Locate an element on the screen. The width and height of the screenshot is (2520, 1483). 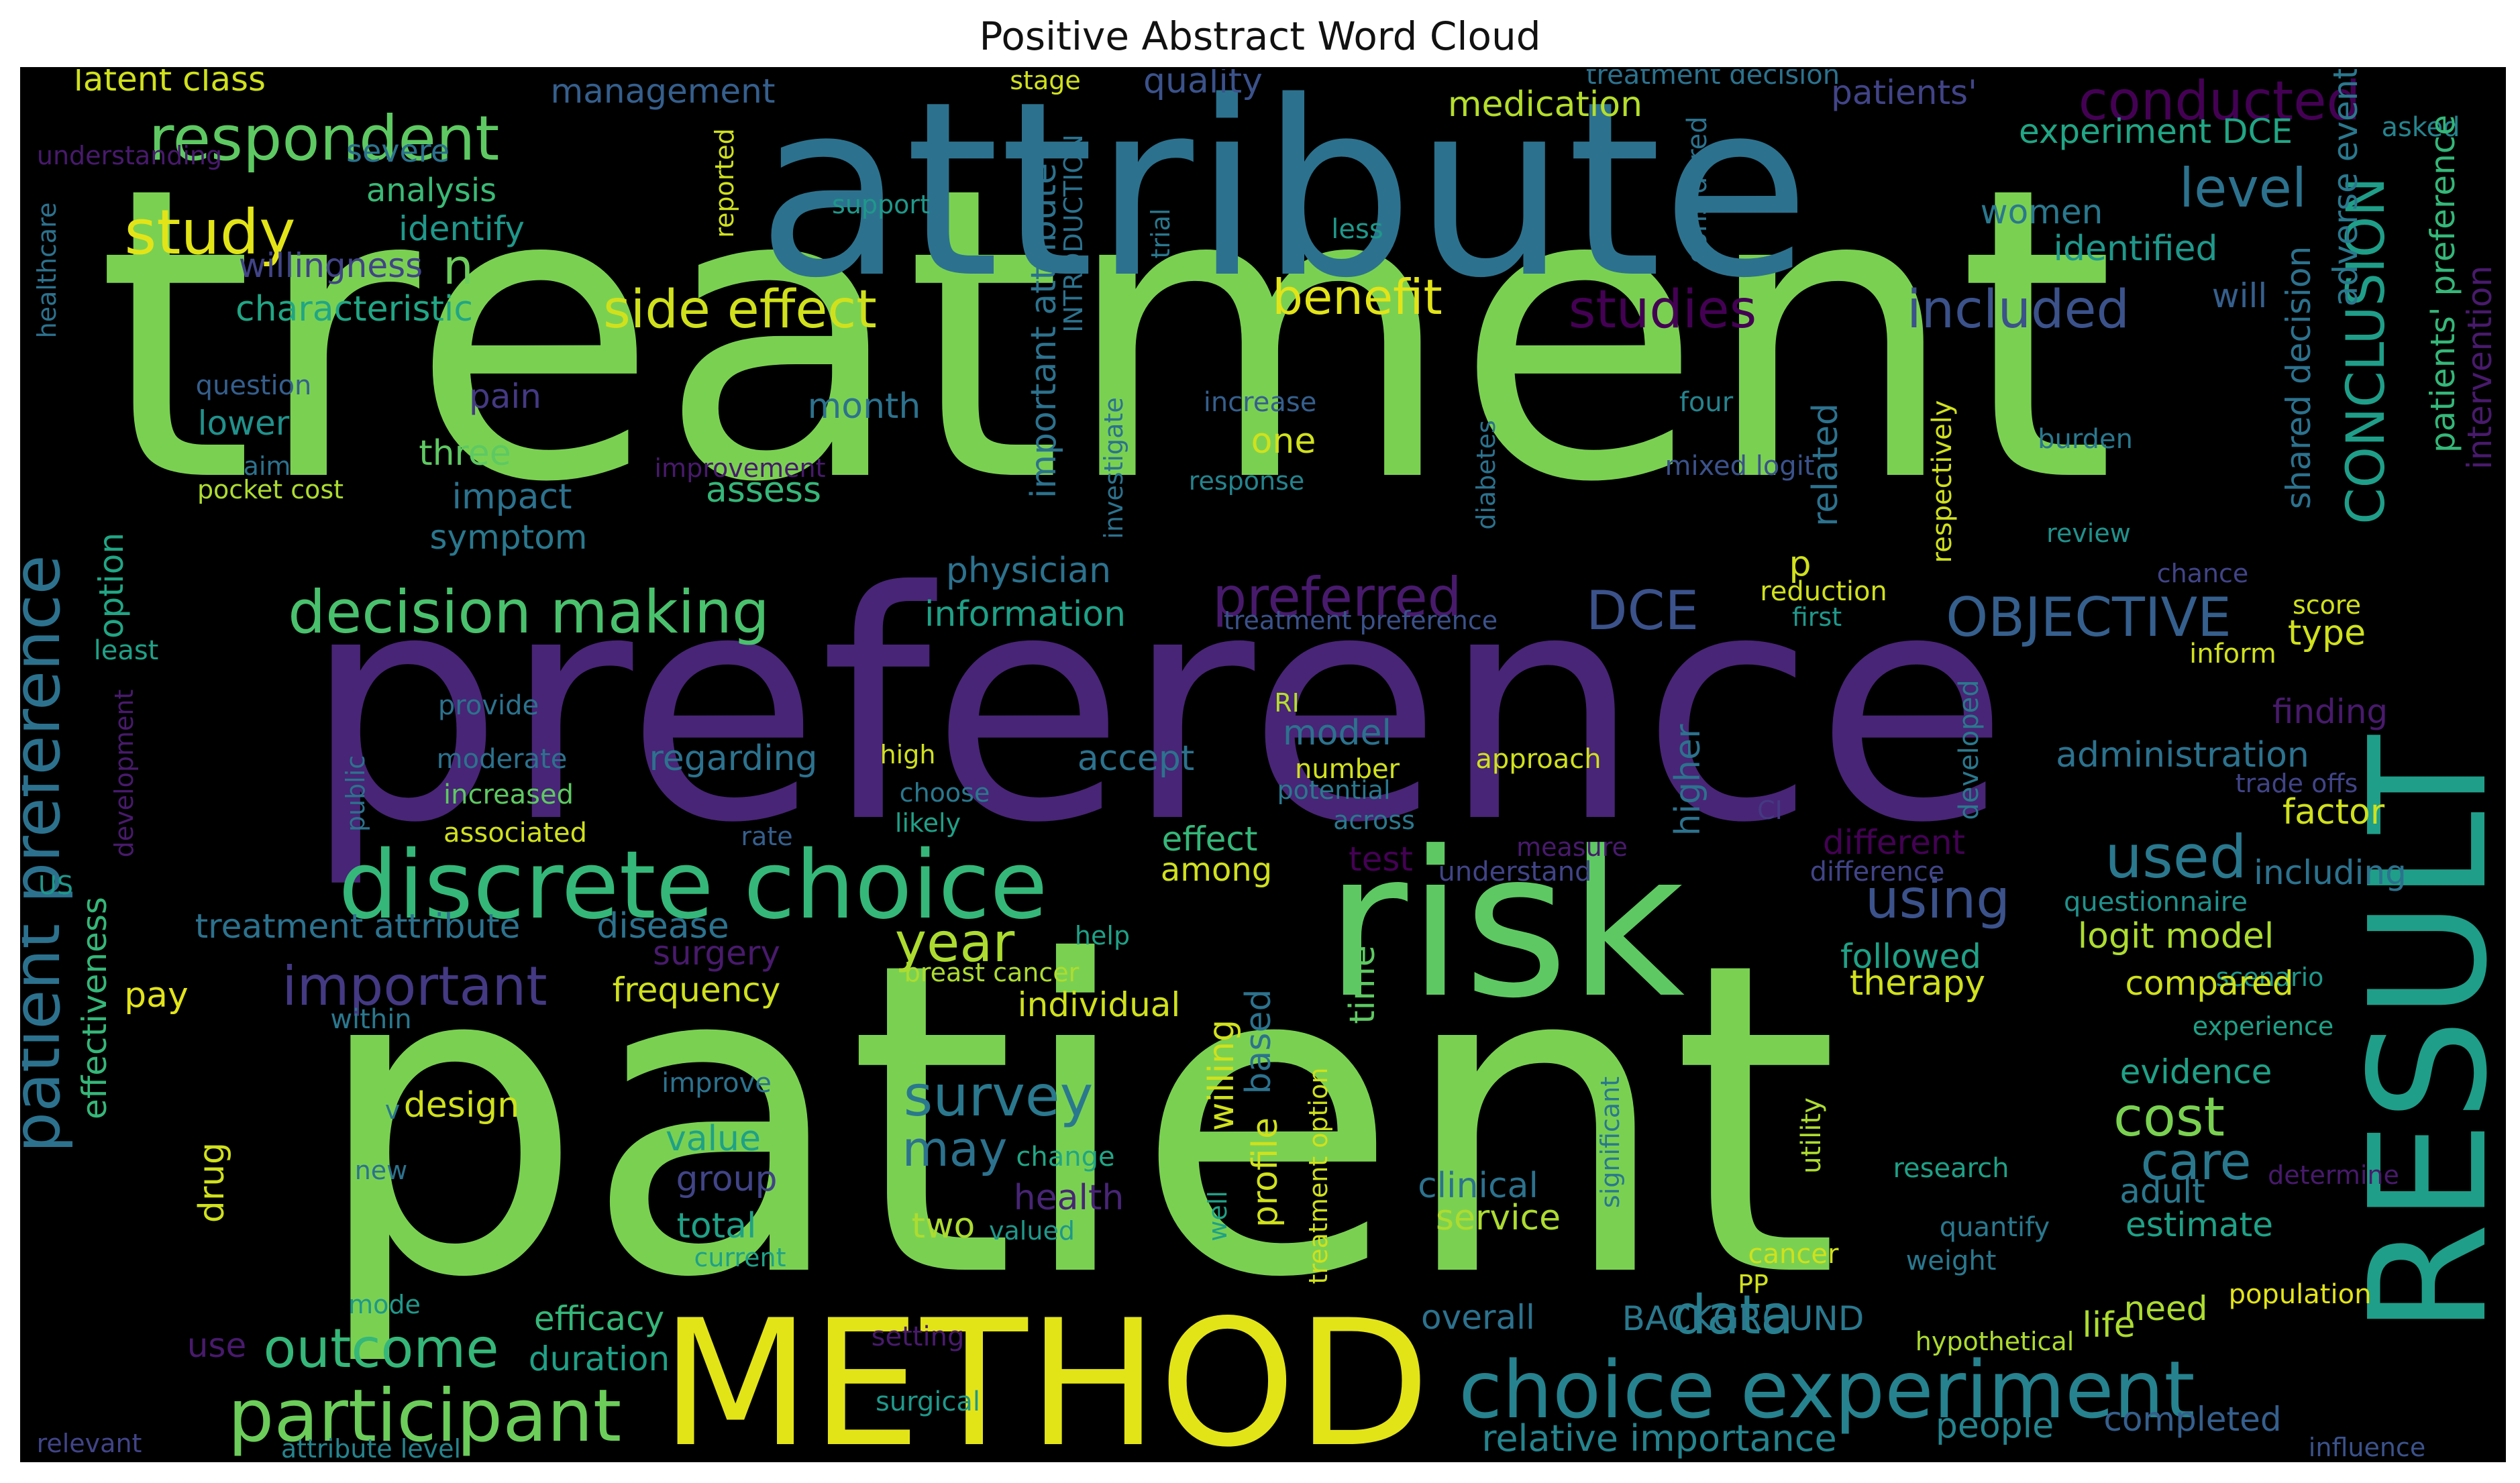
cloud-word: level is located at coordinates (2243, 188).